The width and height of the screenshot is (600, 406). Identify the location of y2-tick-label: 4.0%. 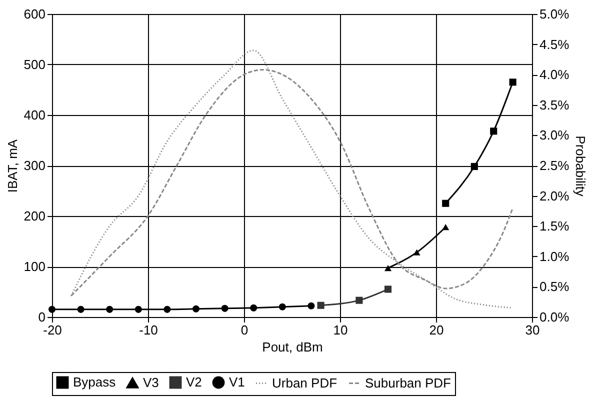
(555, 74).